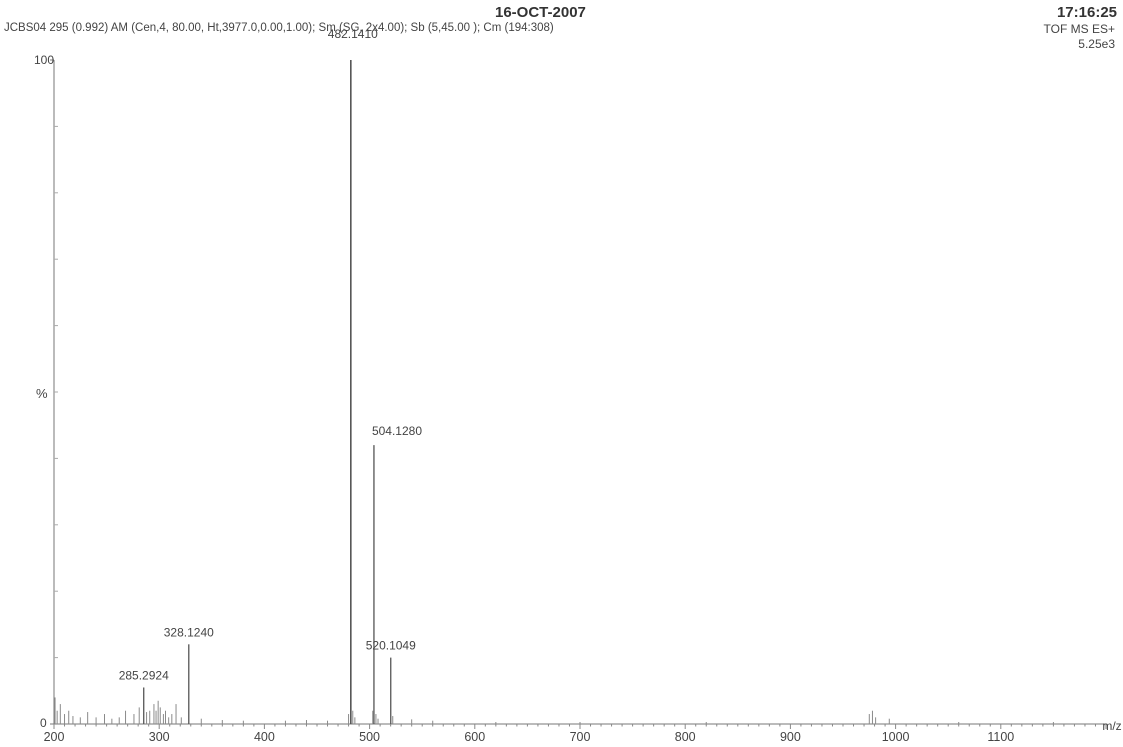 This screenshot has width=1123, height=747. Describe the element at coordinates (264, 737) in the screenshot. I see `x-tick-label: 400` at that location.